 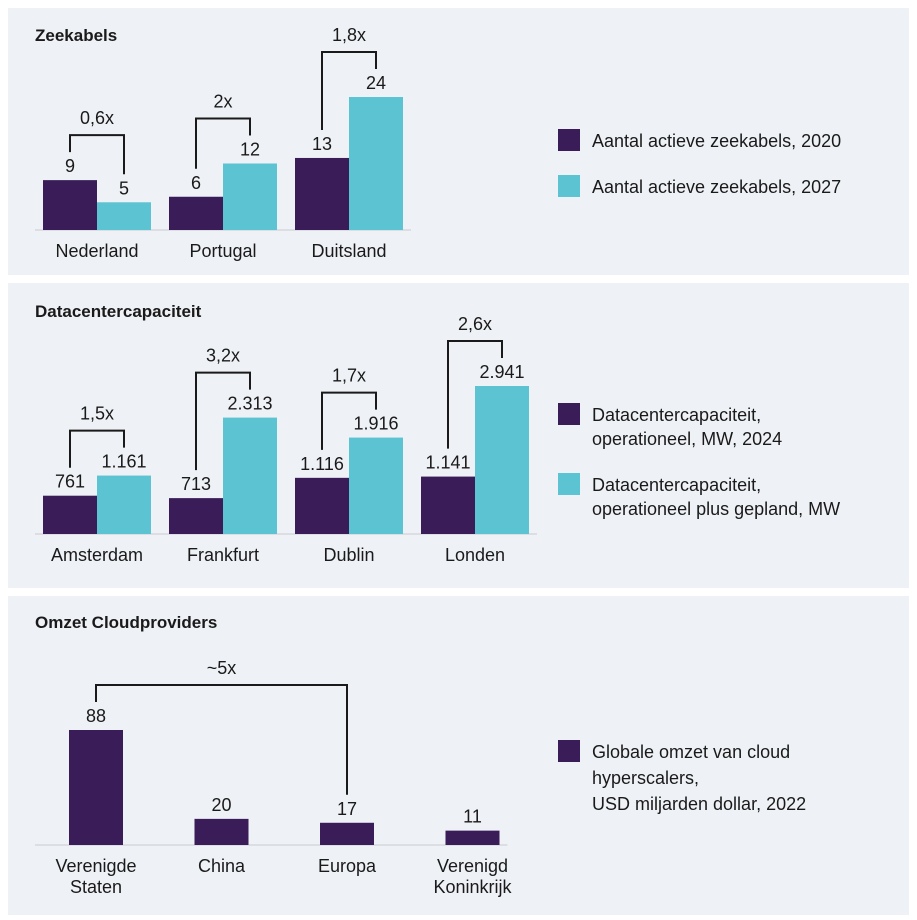 I want to click on annotation: 3,2x, so click(x=223, y=356).